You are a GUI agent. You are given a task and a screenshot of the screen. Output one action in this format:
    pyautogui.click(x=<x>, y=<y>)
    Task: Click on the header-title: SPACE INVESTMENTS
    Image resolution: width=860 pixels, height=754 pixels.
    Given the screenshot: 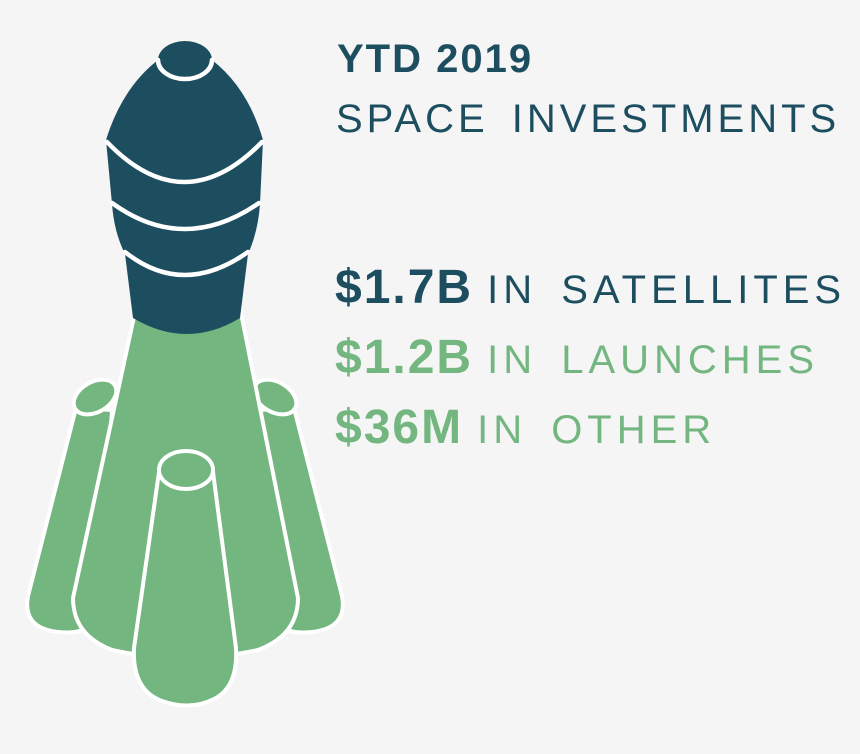 What is the action you would take?
    pyautogui.click(x=588, y=119)
    